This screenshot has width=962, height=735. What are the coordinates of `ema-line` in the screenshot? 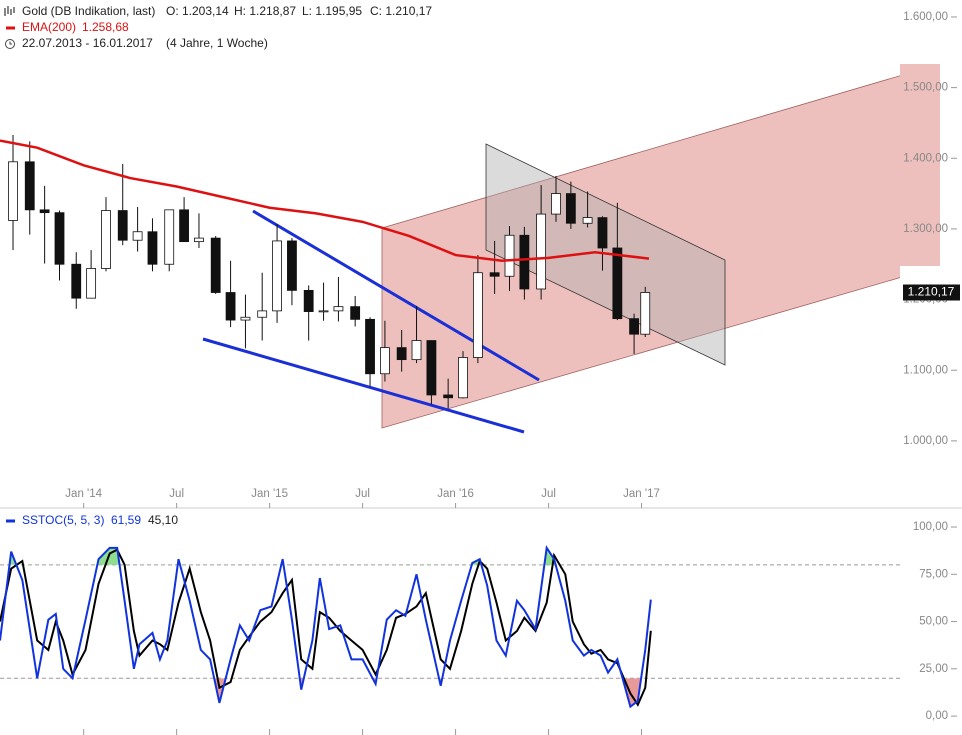 It's located at (325, 200).